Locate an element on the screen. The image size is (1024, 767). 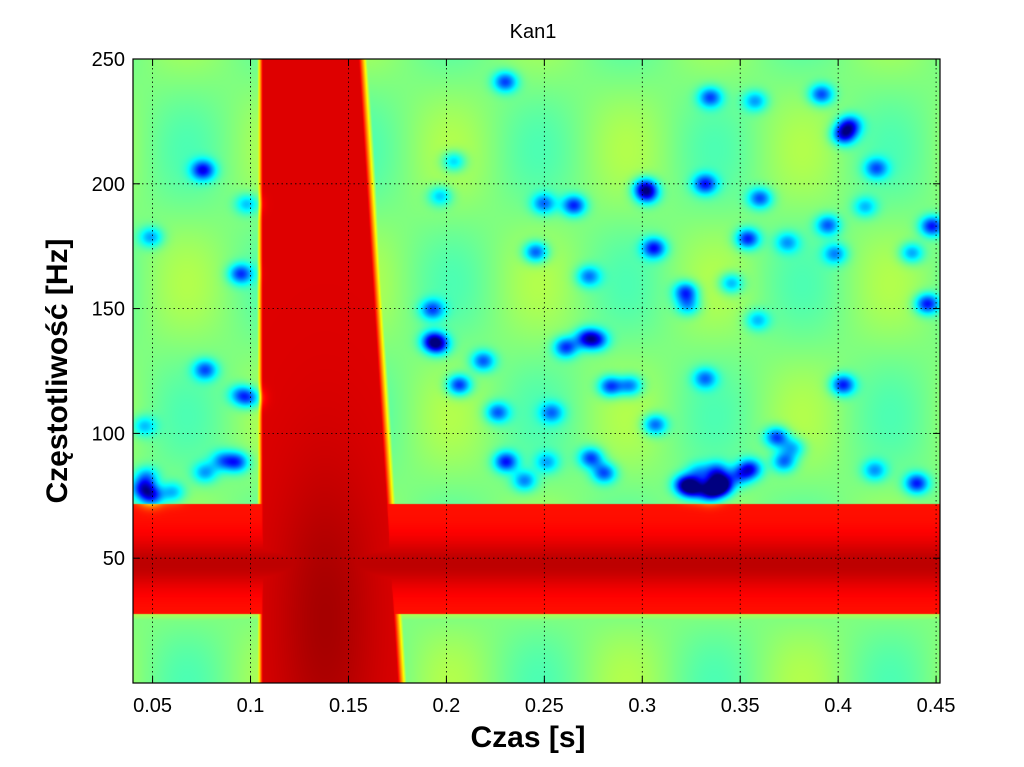
x-tick-label: 0.1 is located at coordinates (251, 706).